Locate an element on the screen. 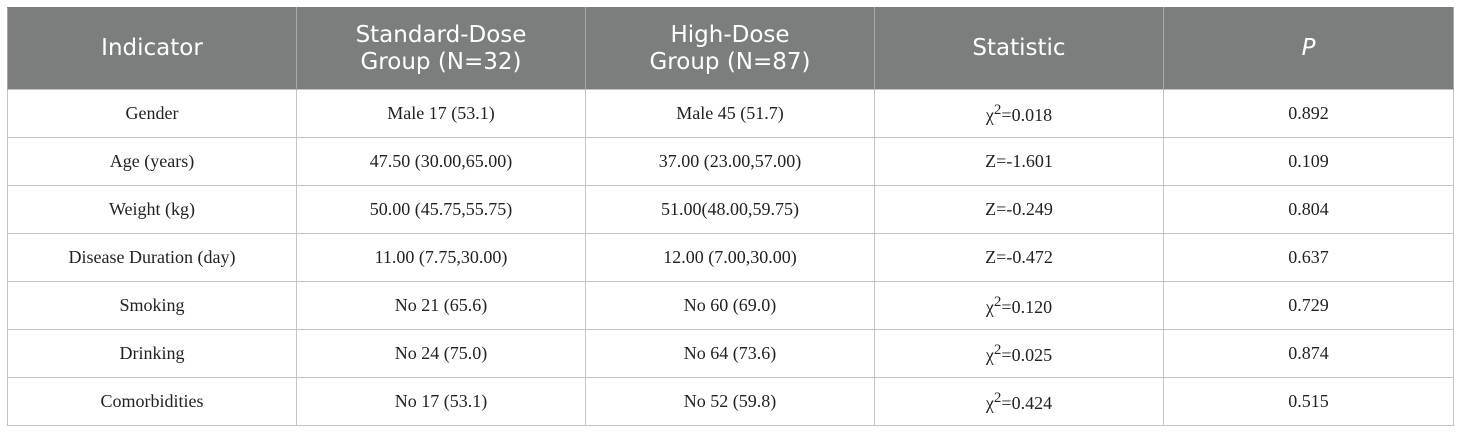  header-statistic-label: Statistic is located at coordinates (1019, 48).